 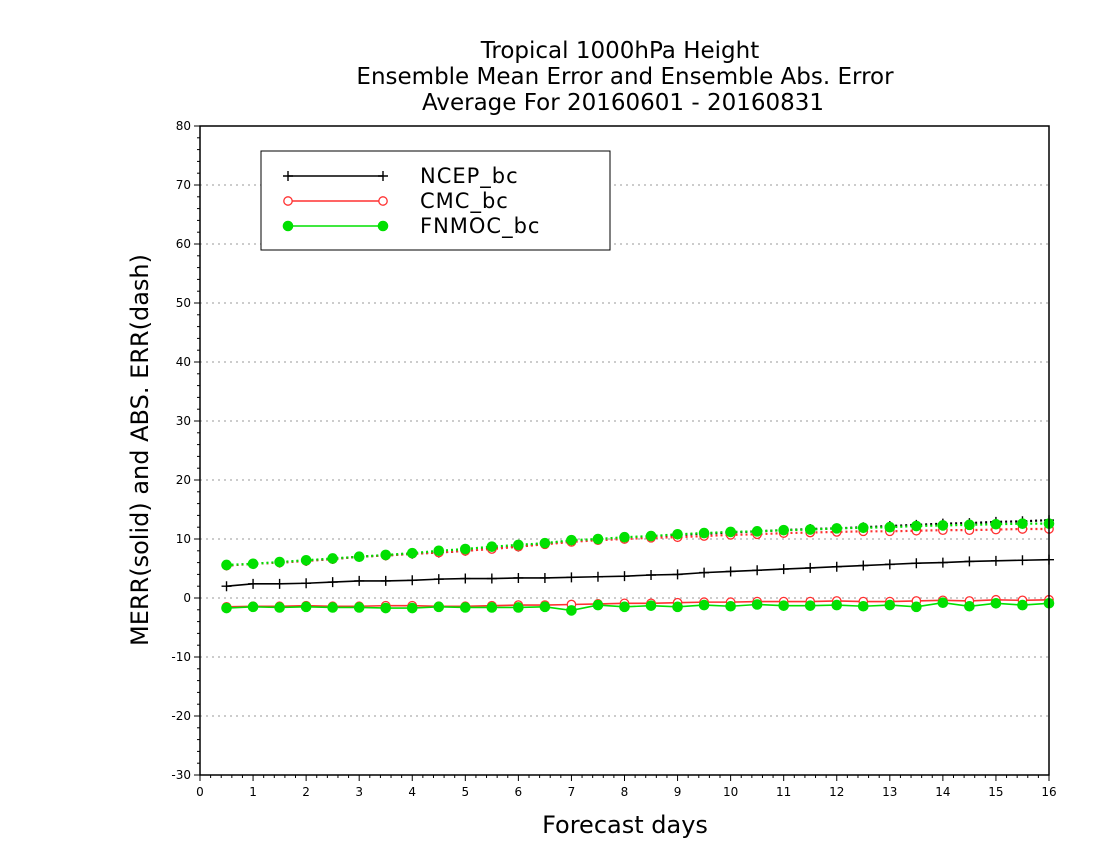 What do you see at coordinates (623, 103) in the screenshot?
I see `title-line-3: Average For 20160601 - 20160831` at bounding box center [623, 103].